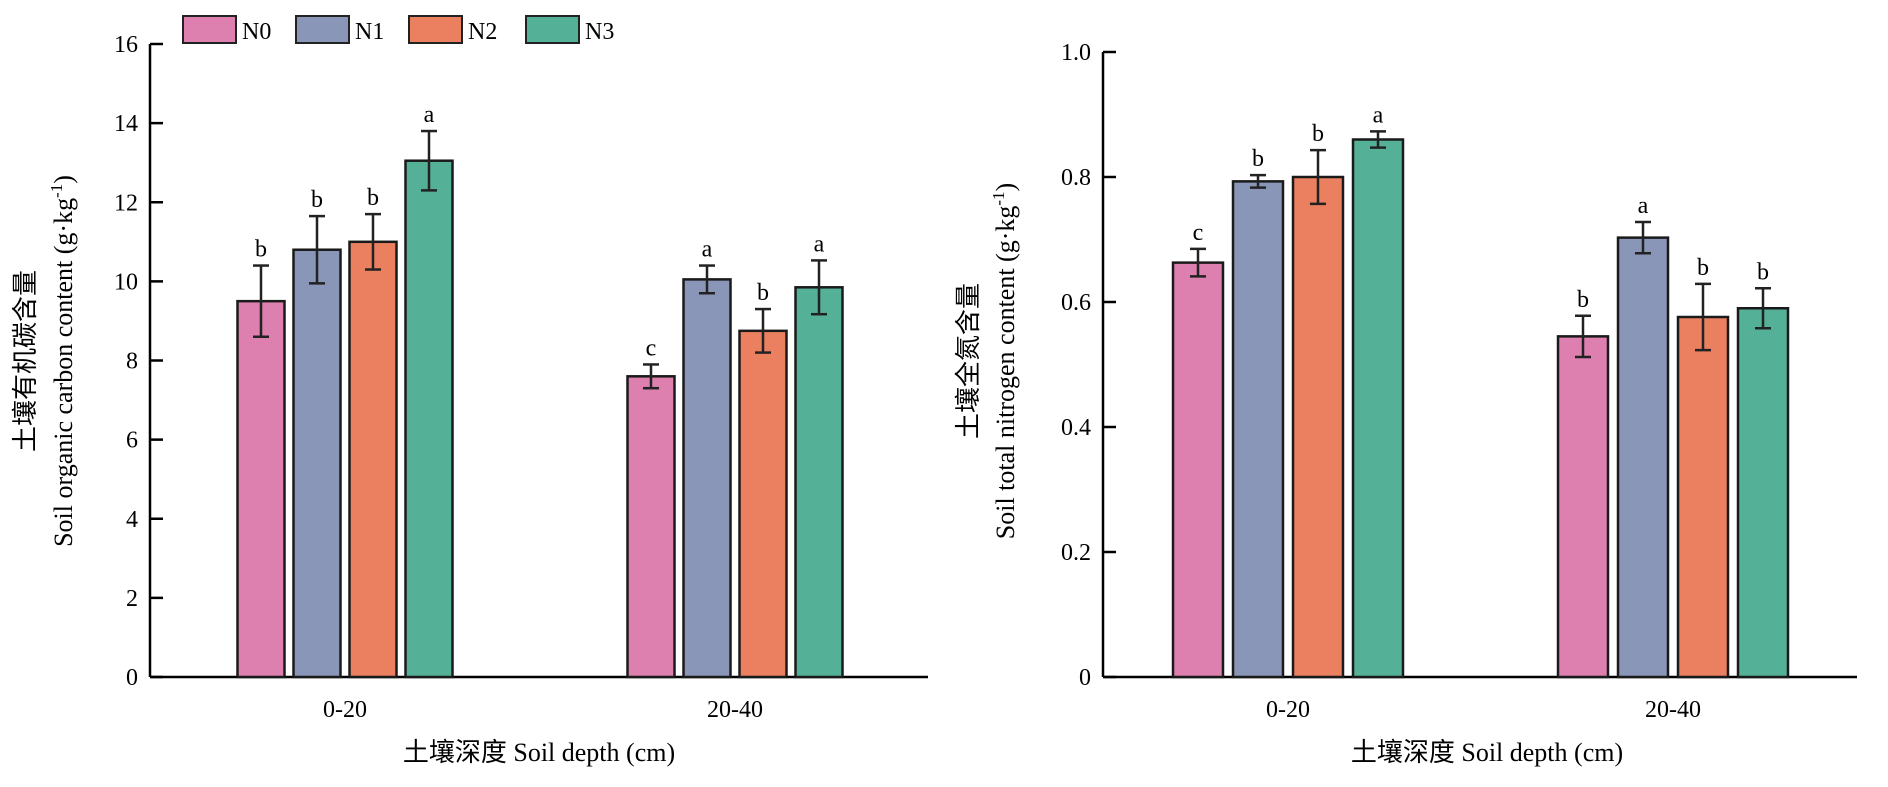 Image resolution: width=1888 pixels, height=787 pixels. What do you see at coordinates (968, 361) in the screenshot?
I see `y-axis-title-cn: 土壤全氮含量` at bounding box center [968, 361].